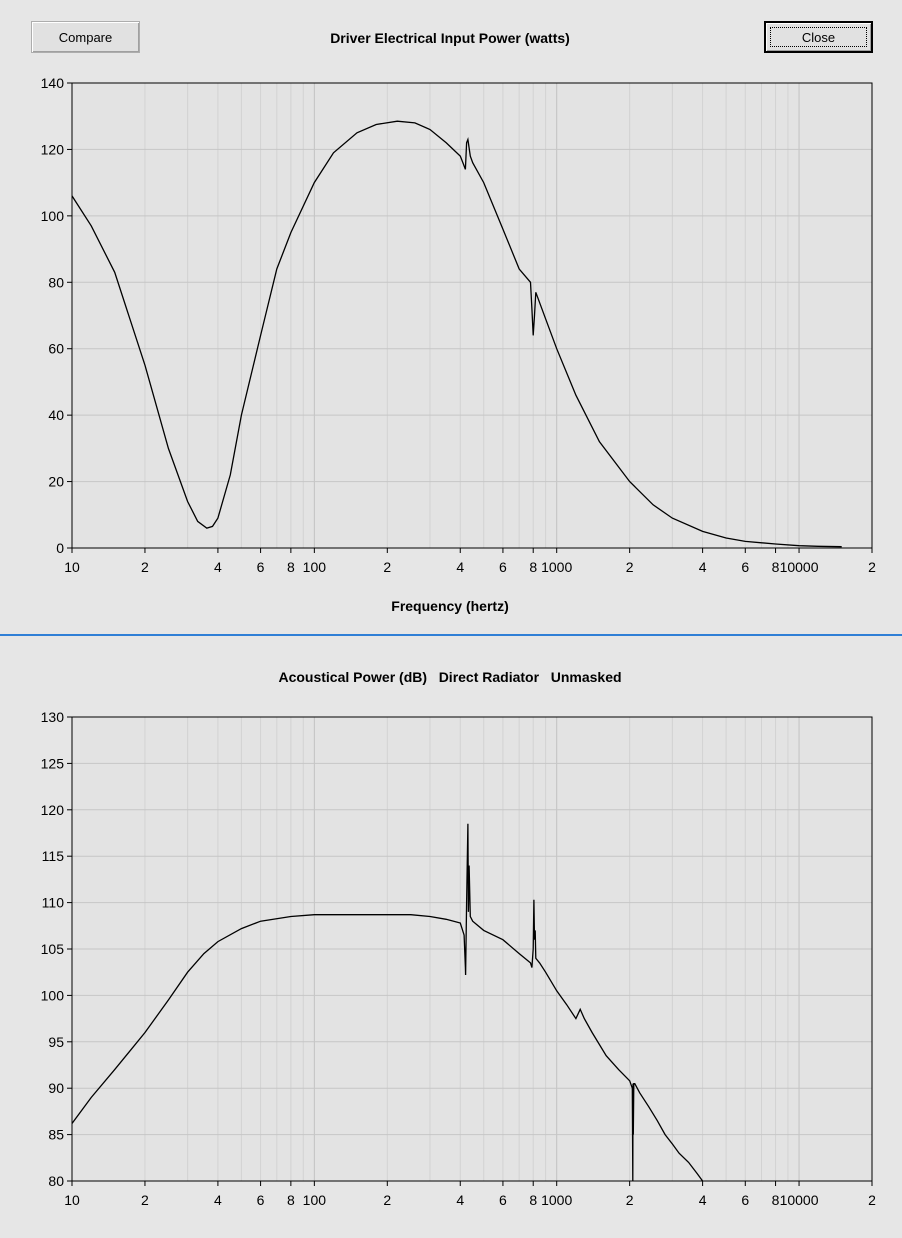 This screenshot has height=1238, width=902. I want to click on chart-title: Driver Electrical Input Power (watts), so click(450, 38).